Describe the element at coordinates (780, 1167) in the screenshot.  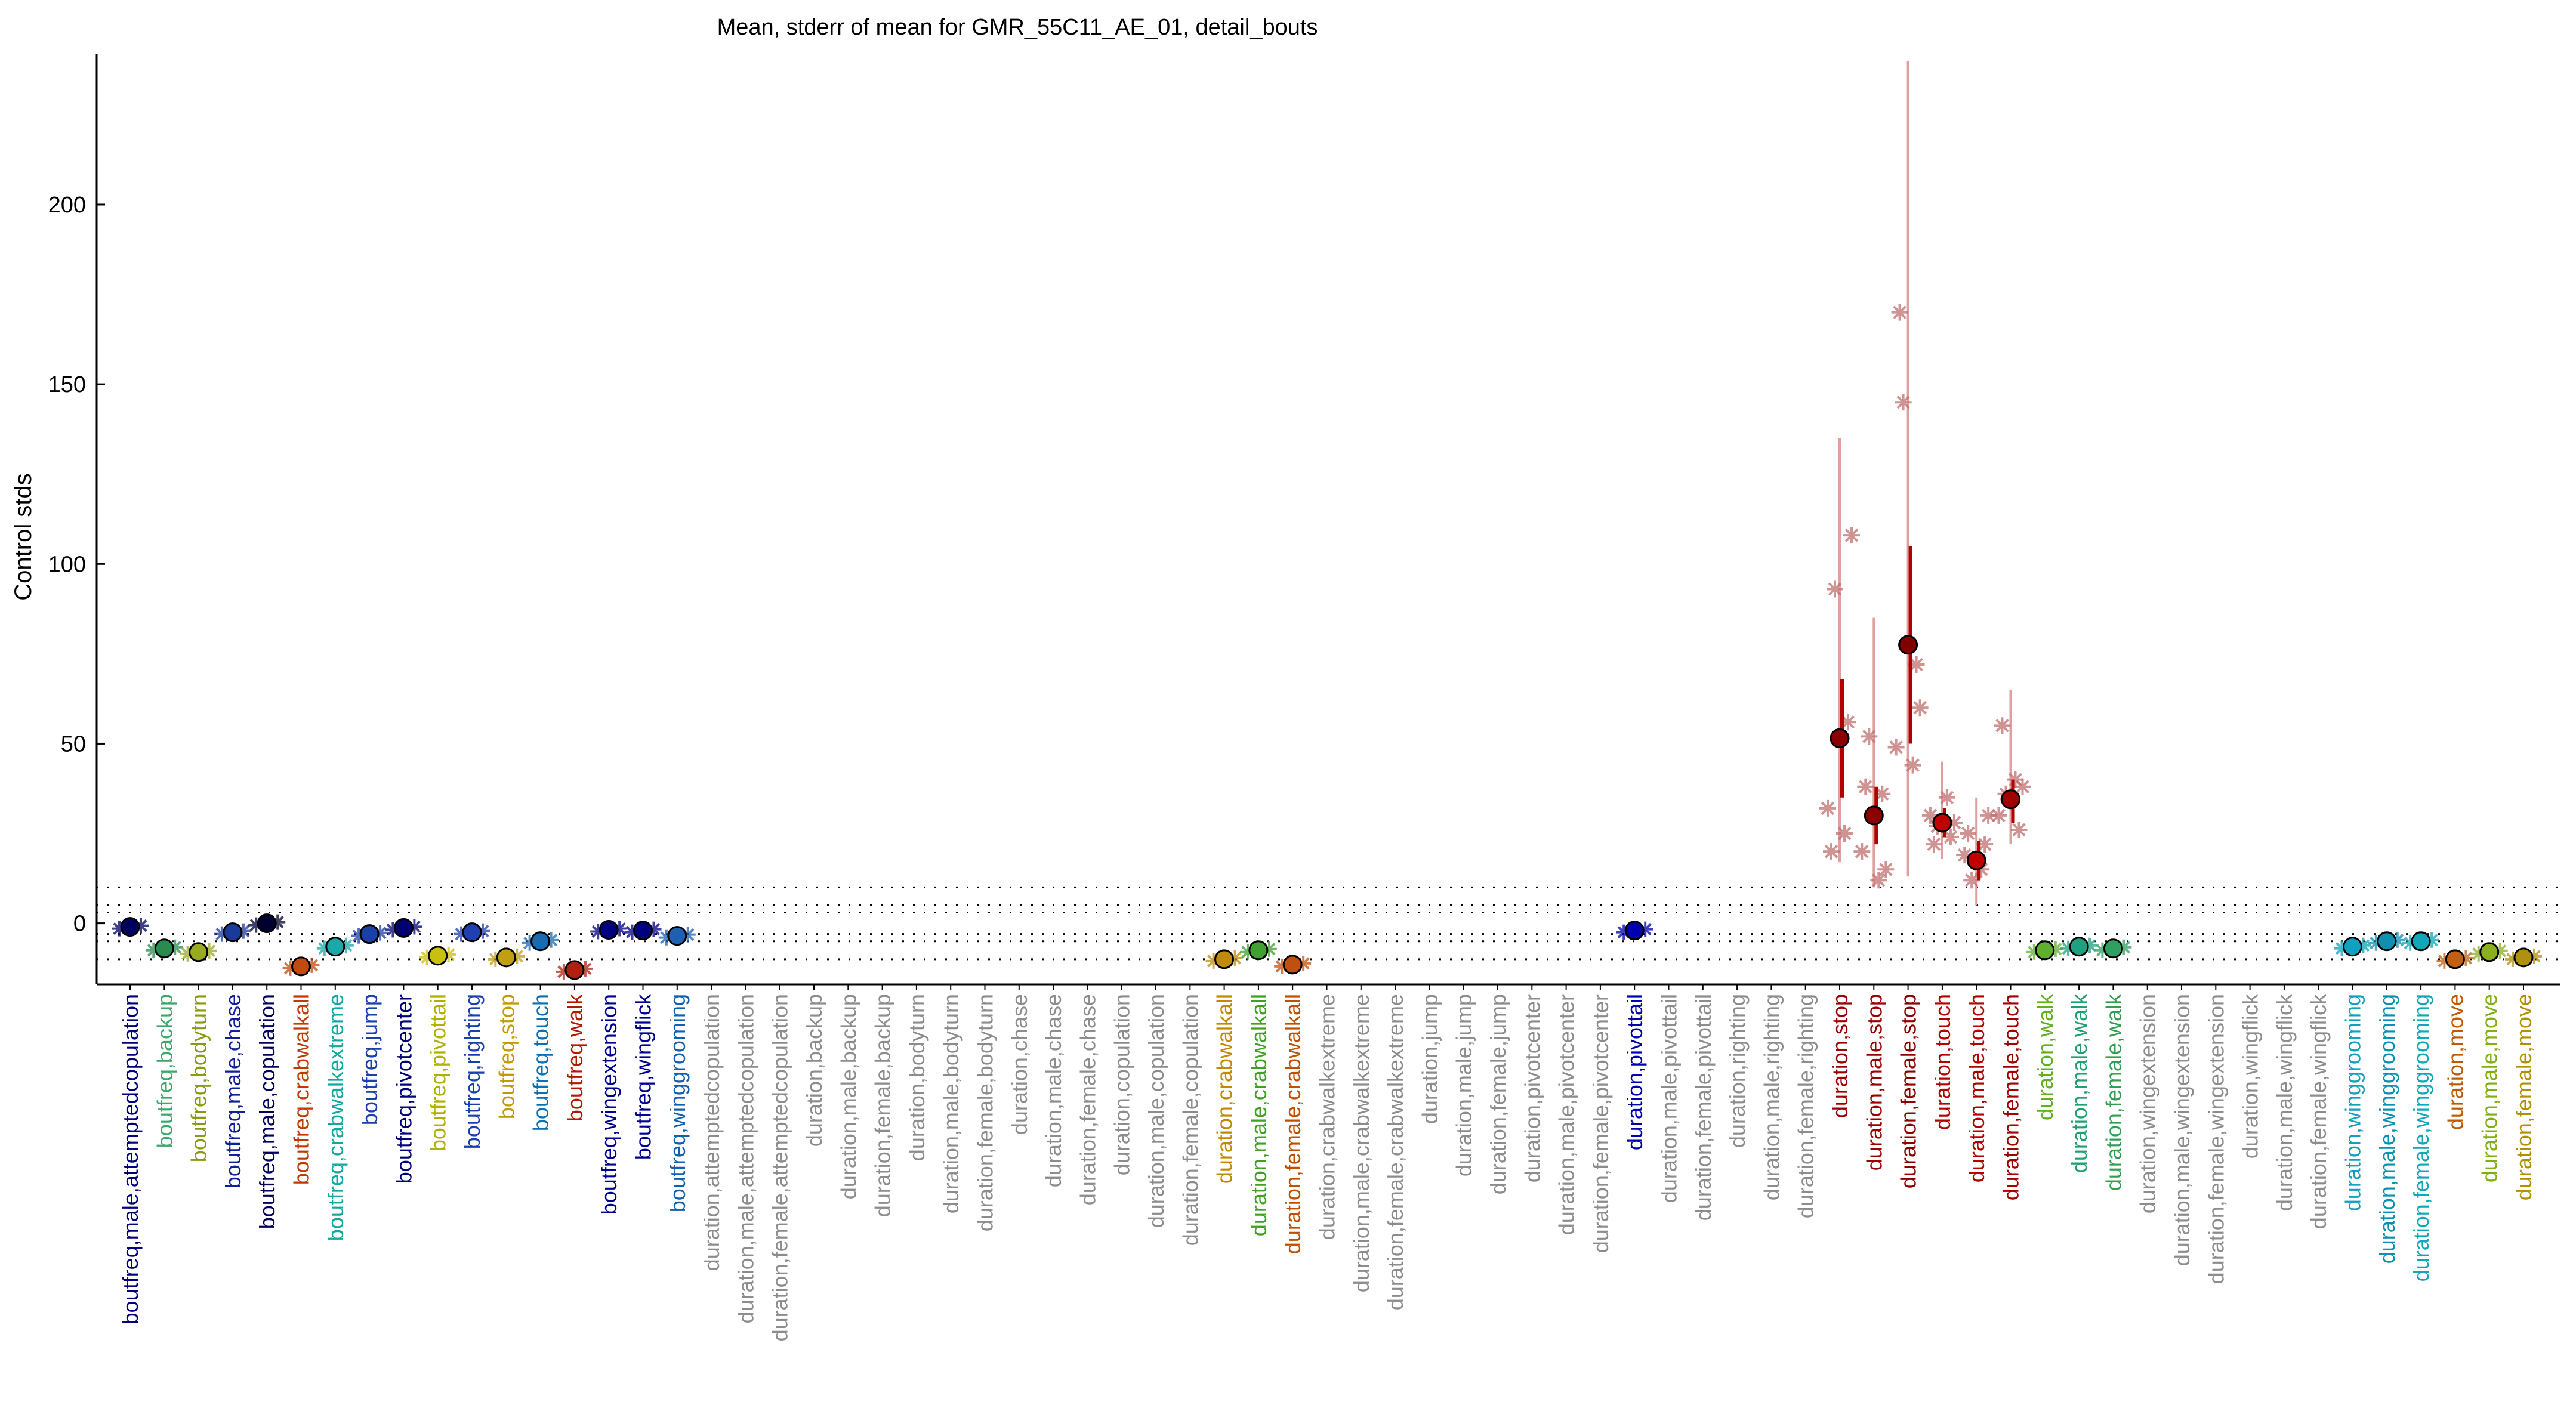
I see `x-tick-label: duration,female,attemptedcopulation` at that location.